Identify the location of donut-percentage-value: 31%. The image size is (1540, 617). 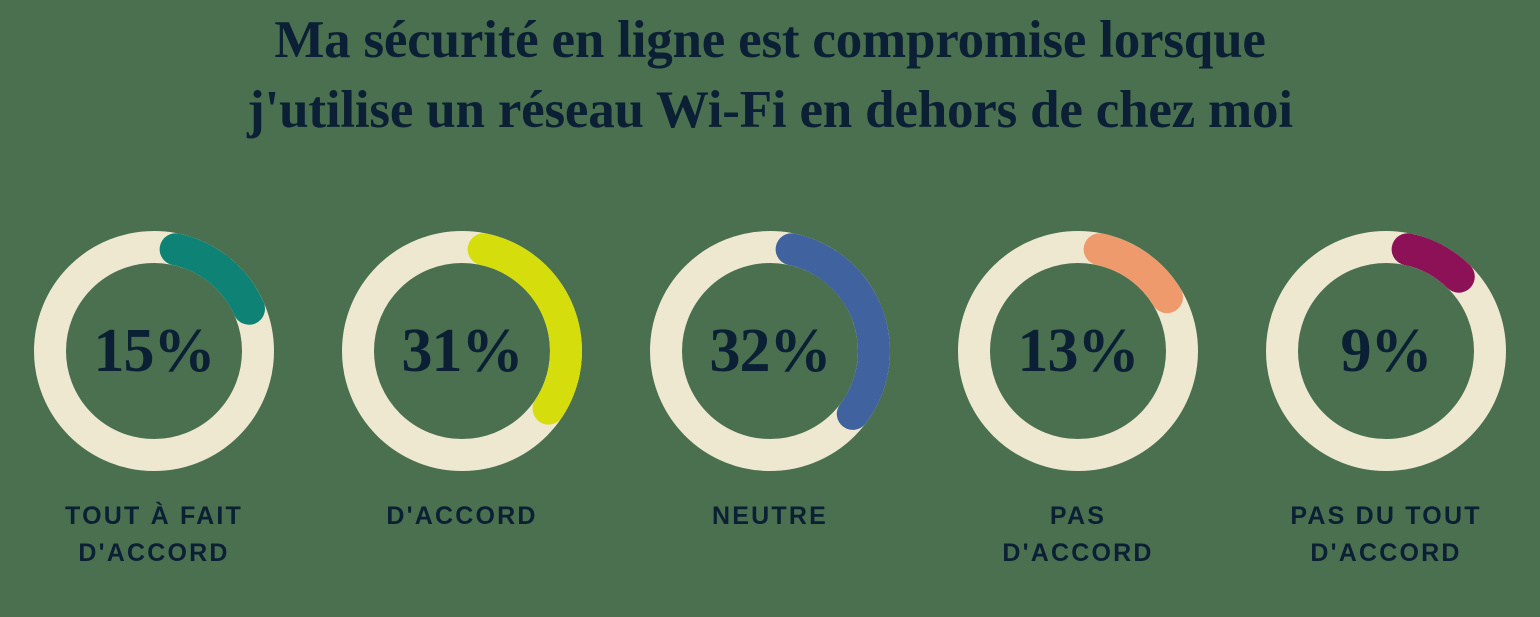
(462, 351).